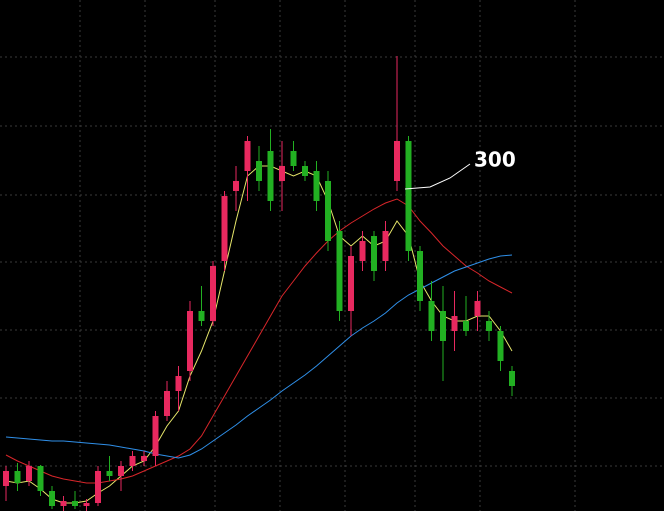  Describe the element at coordinates (437, 176) in the screenshot. I see `annotation-leader` at that location.